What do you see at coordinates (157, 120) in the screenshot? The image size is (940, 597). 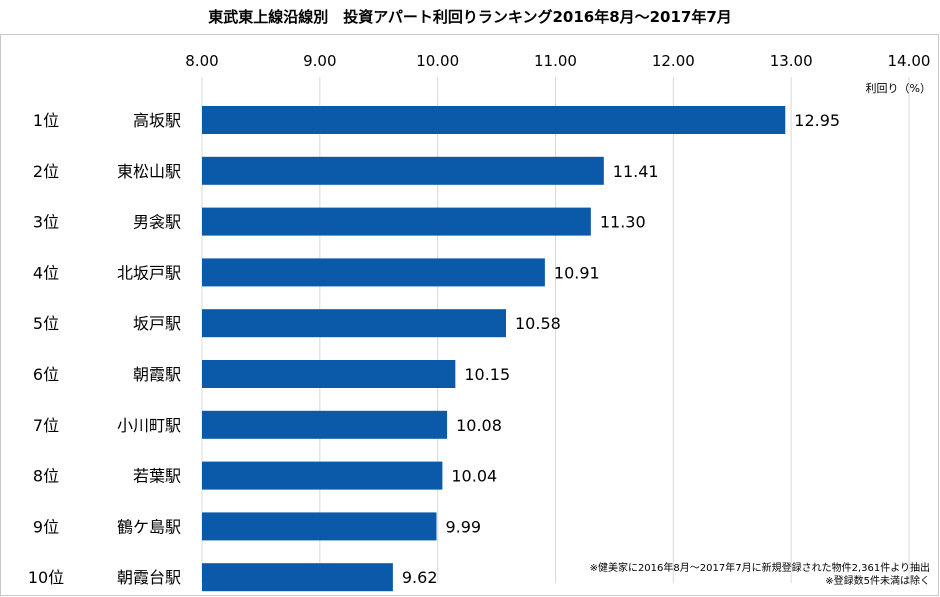 I see `category-label: 高坂駅` at bounding box center [157, 120].